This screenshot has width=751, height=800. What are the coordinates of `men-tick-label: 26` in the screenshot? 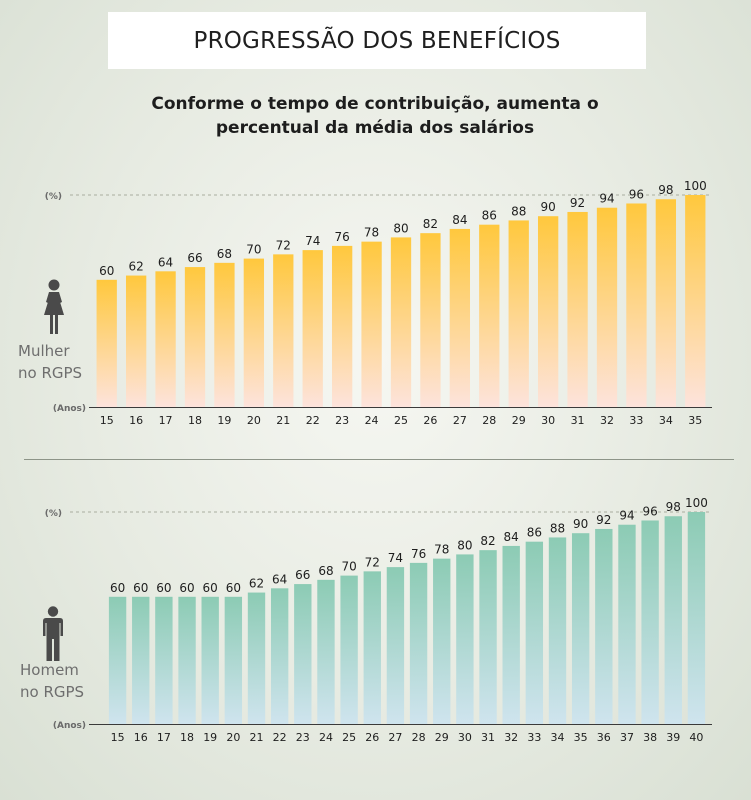 It's located at (372, 737).